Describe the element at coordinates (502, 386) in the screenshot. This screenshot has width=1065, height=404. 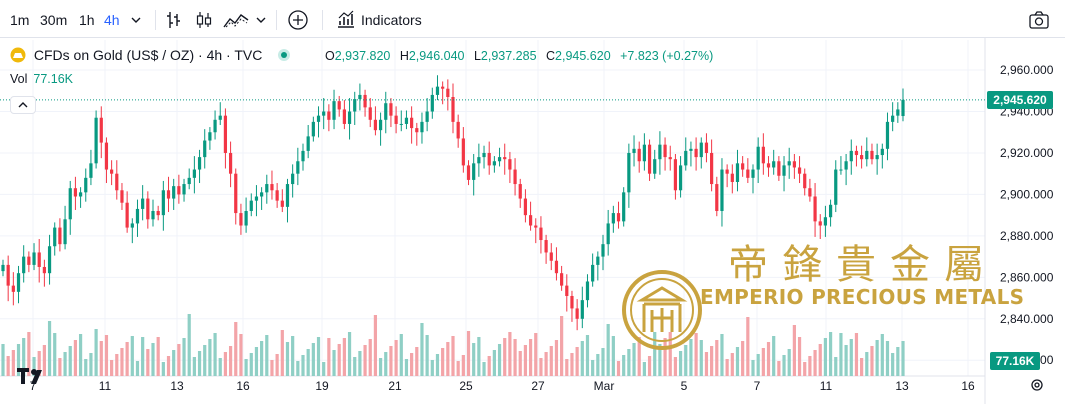
I see `time-axis: 7 11 13 16 19 21 25 27 Mar 5 7 11 13 16` at that location.